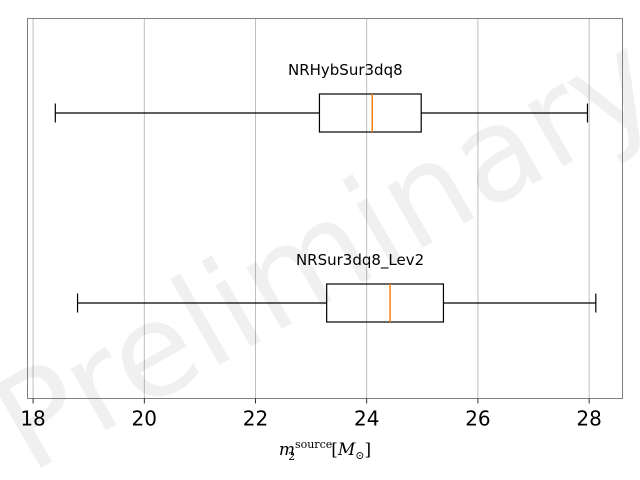 Image resolution: width=640 pixels, height=480 pixels. What do you see at coordinates (345, 70) in the screenshot?
I see `box-label-1: NRHybSur3dq8` at bounding box center [345, 70].